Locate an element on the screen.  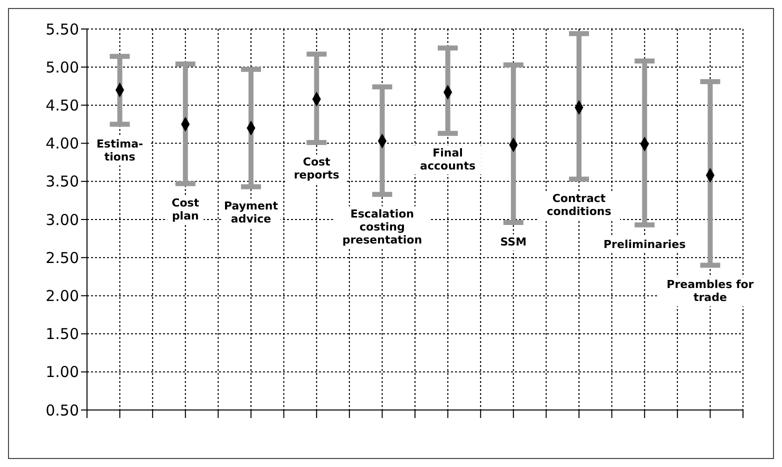
x-tick-label: Preliminaries is located at coordinates (645, 244).